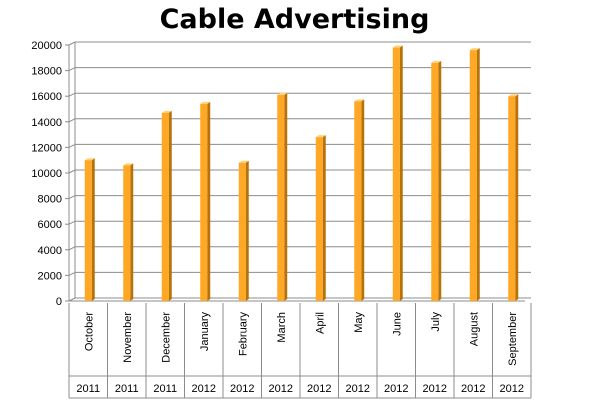 This screenshot has width=589, height=405. Describe the element at coordinates (46, 174) in the screenshot. I see `y-tick-label: 10000` at that location.